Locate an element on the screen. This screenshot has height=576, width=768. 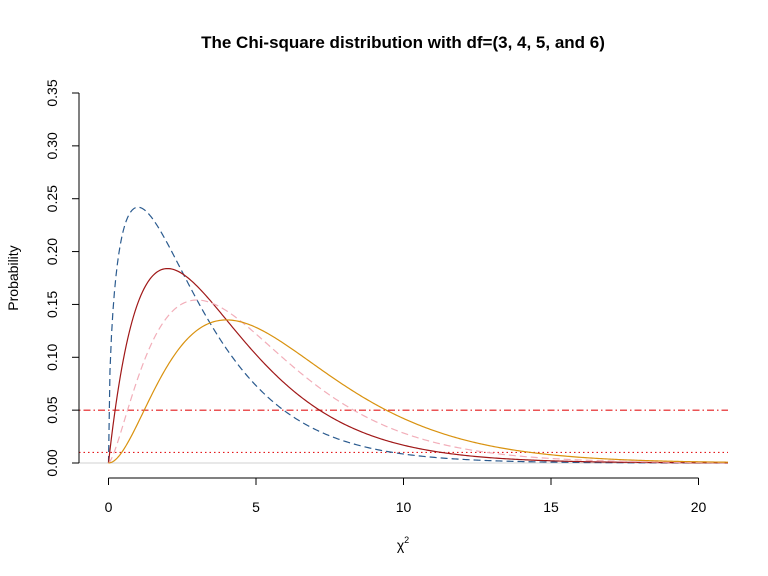
x-tick-label: 15 is located at coordinates (551, 507).